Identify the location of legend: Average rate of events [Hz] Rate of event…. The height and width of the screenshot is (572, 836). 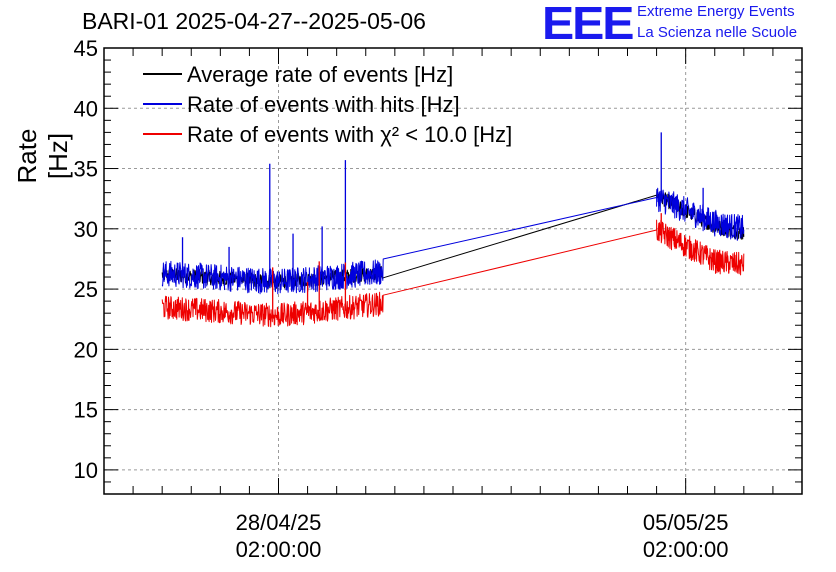
(327, 104).